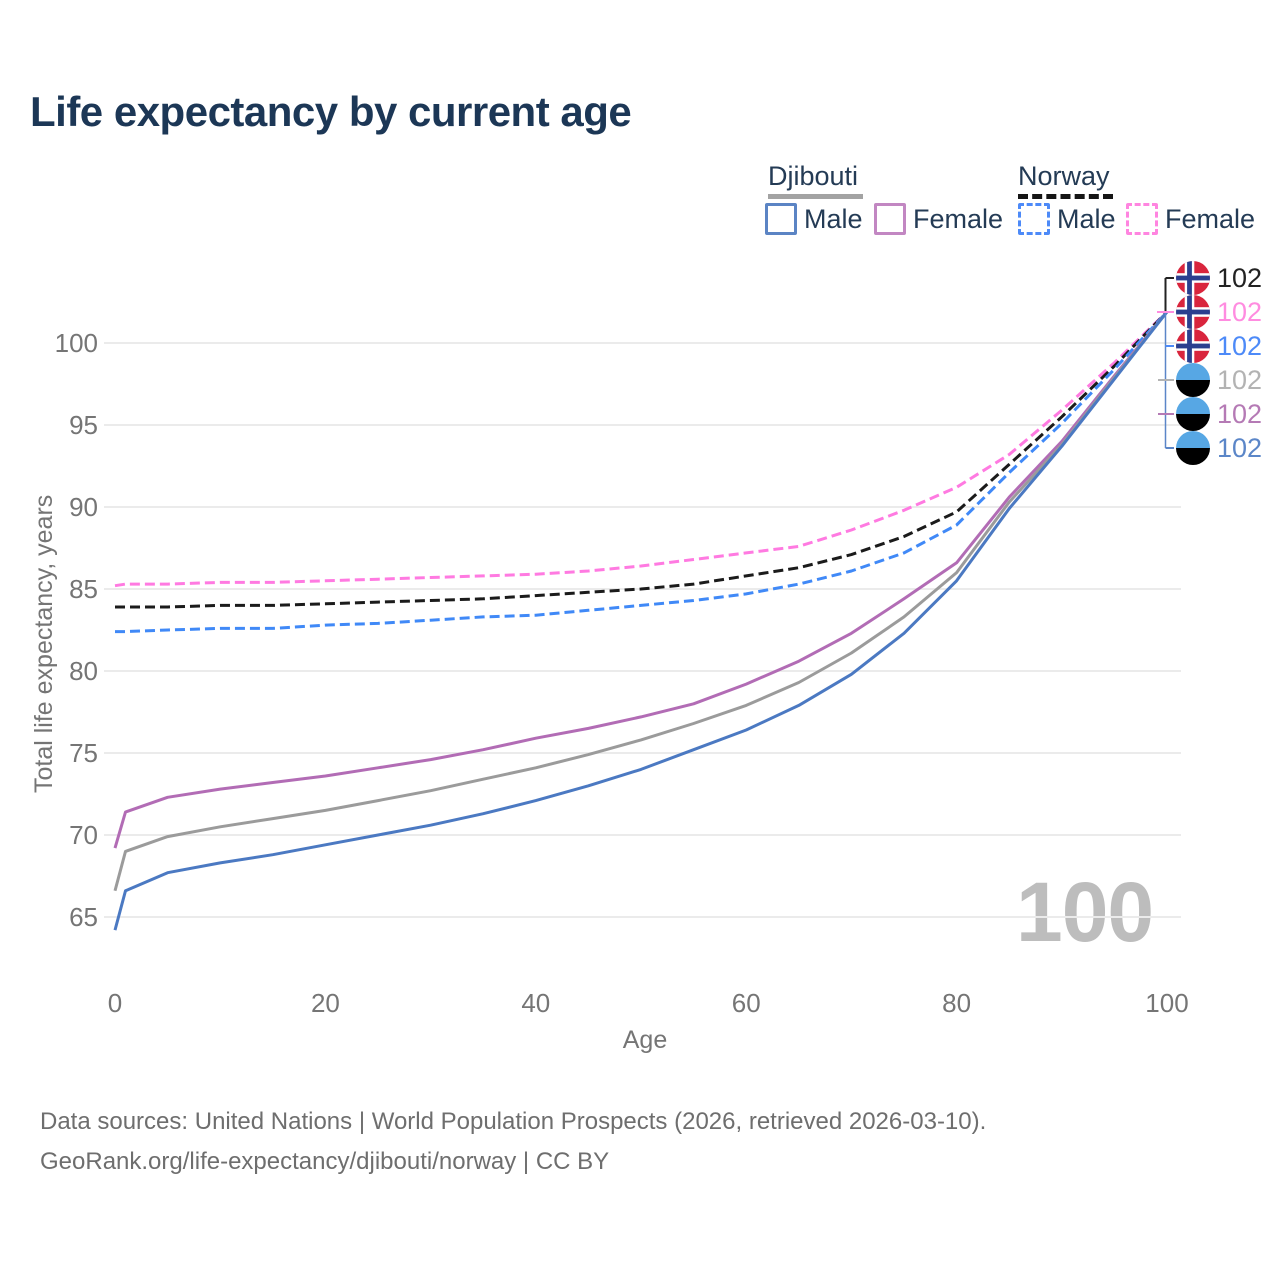 The height and width of the screenshot is (1280, 1280). What do you see at coordinates (645, 1040) in the screenshot?
I see `x-axis-title: Age` at bounding box center [645, 1040].